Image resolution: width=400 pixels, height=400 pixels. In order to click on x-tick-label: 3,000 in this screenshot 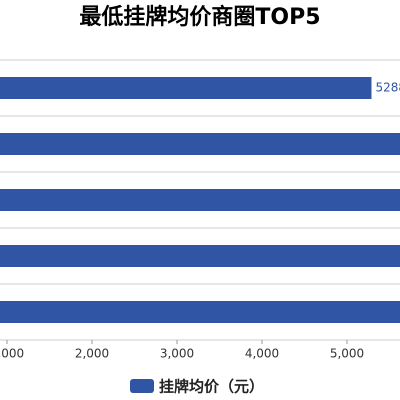, I will do `click(177, 354)`.